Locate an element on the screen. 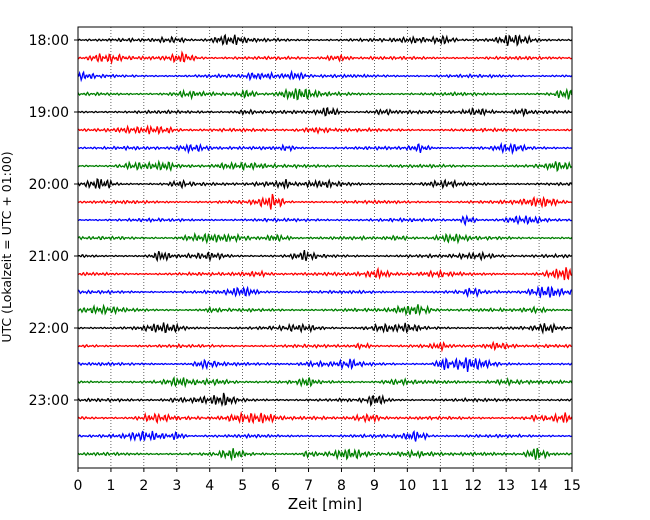 This screenshot has height=520, width=650. y-tick-label: 23:00 is located at coordinates (49, 401).